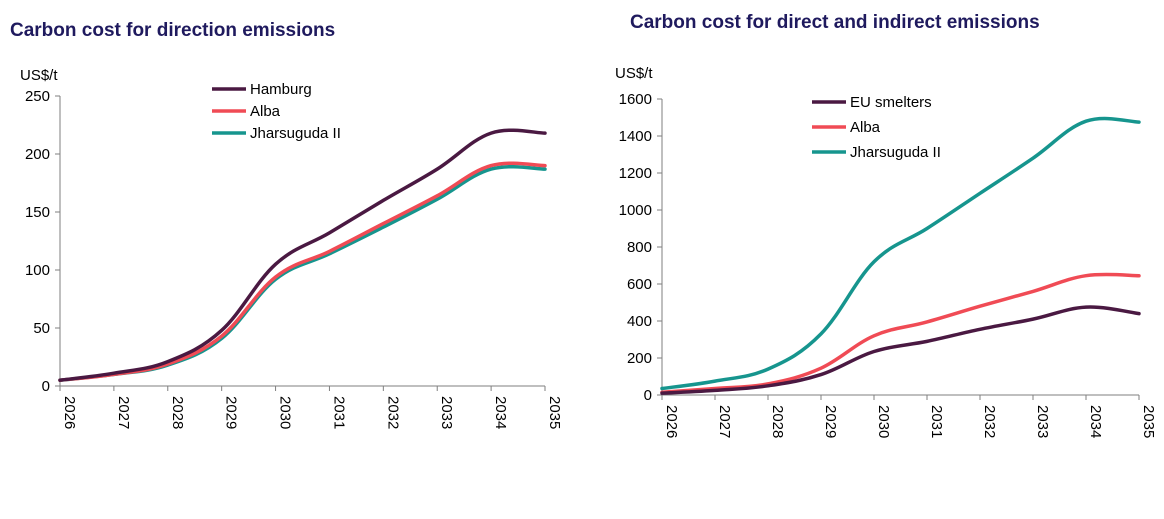  What do you see at coordinates (231, 412) in the screenshot?
I see `left-x-tick-label: 2029` at bounding box center [231, 412].